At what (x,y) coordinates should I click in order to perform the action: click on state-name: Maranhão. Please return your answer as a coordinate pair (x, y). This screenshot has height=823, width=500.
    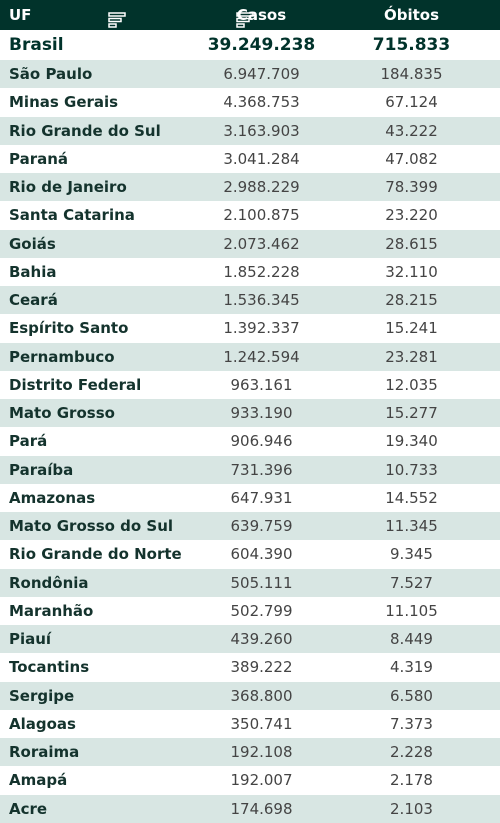
    Looking at the image, I should click on (51, 610).